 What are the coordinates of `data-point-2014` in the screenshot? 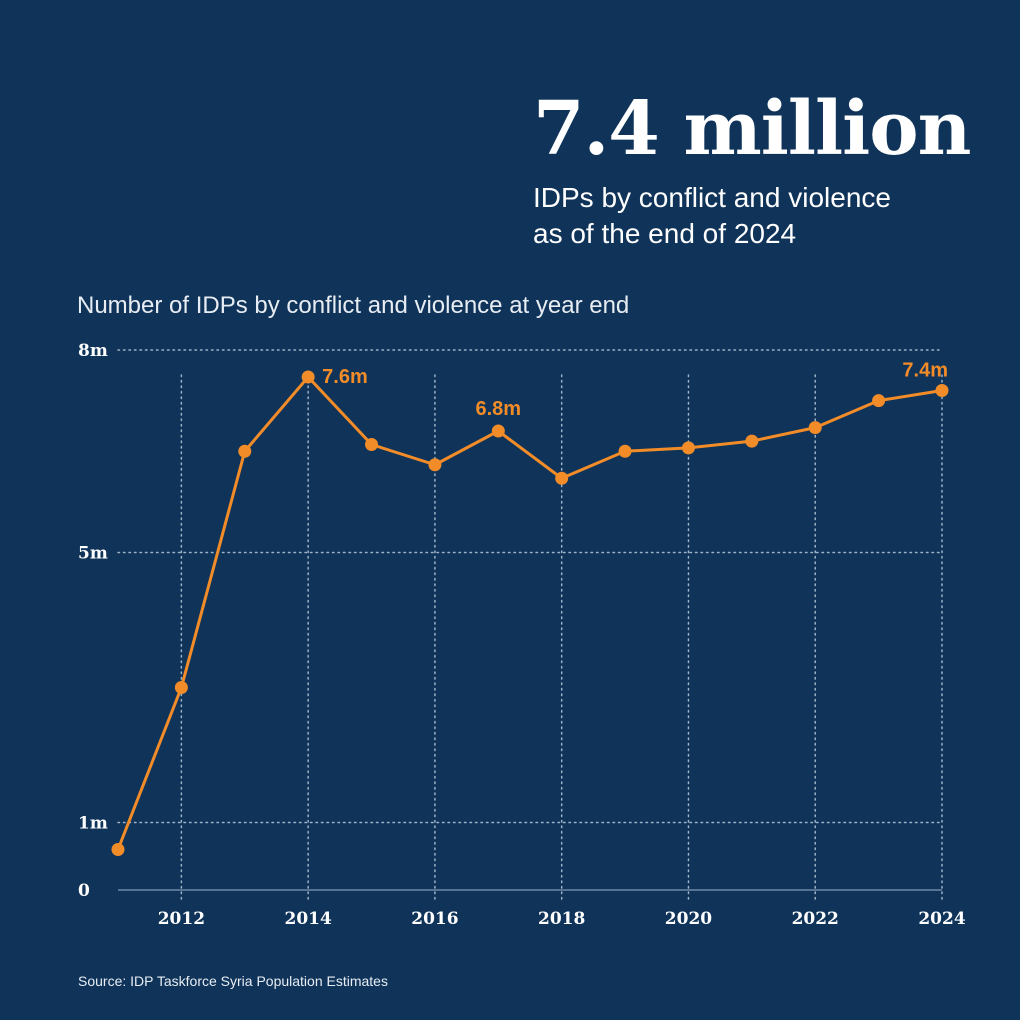 It's located at (308, 377).